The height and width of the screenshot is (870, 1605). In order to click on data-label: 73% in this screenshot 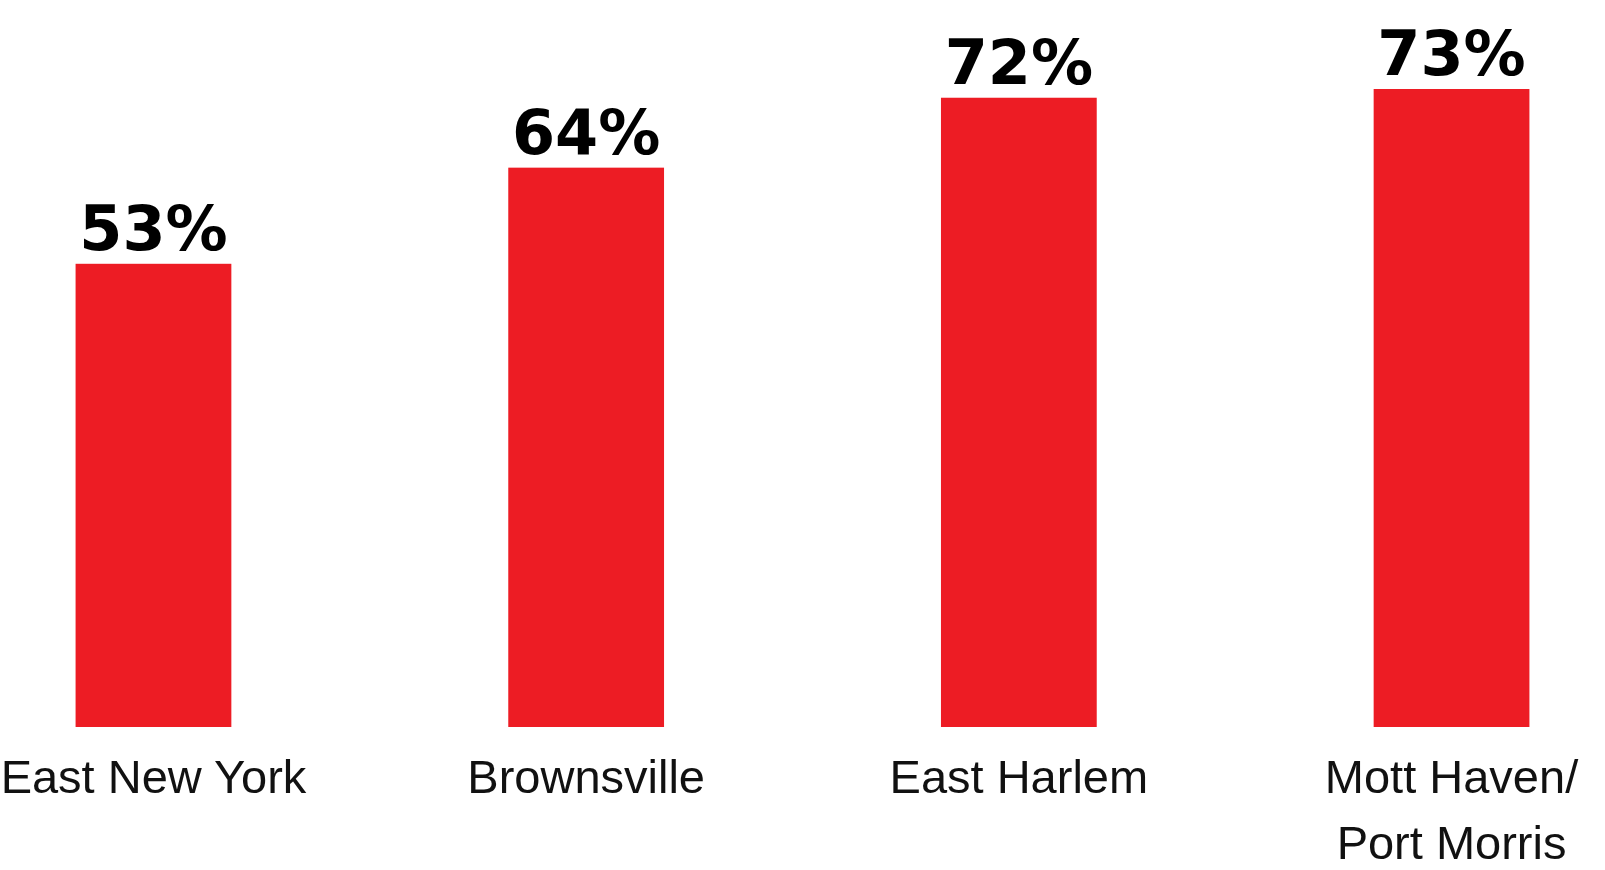, I will do `click(1451, 53)`.